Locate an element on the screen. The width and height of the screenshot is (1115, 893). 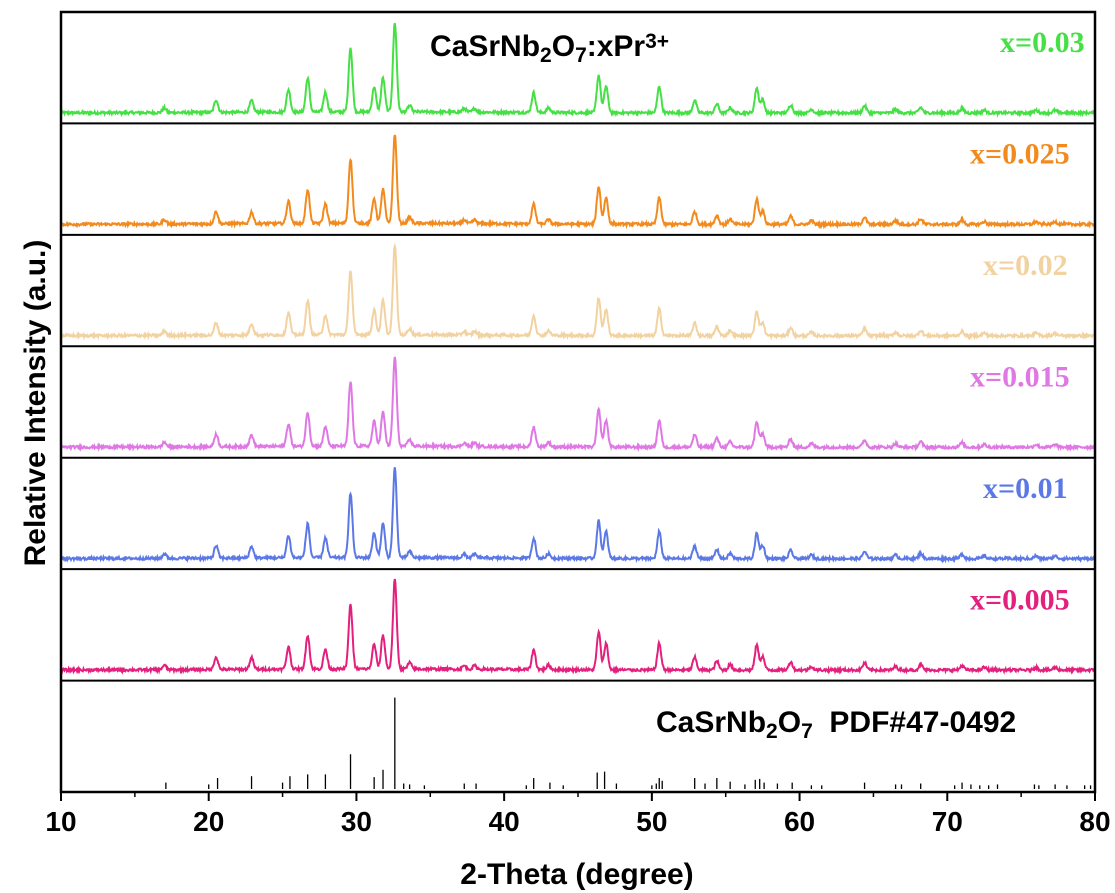
panel-4: x=0.01 is located at coordinates (578, 515).